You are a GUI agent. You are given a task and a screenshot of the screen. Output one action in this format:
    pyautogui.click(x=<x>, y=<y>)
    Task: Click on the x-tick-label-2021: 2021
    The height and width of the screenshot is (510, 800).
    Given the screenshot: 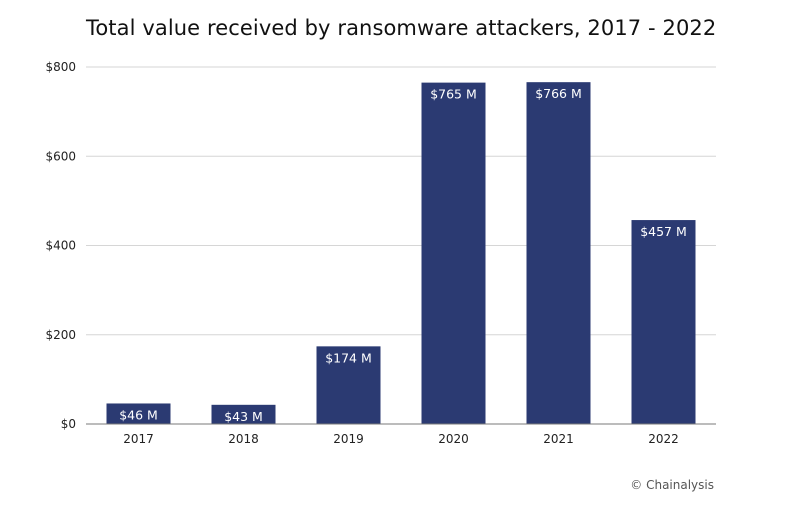 What is the action you would take?
    pyautogui.click(x=558, y=439)
    